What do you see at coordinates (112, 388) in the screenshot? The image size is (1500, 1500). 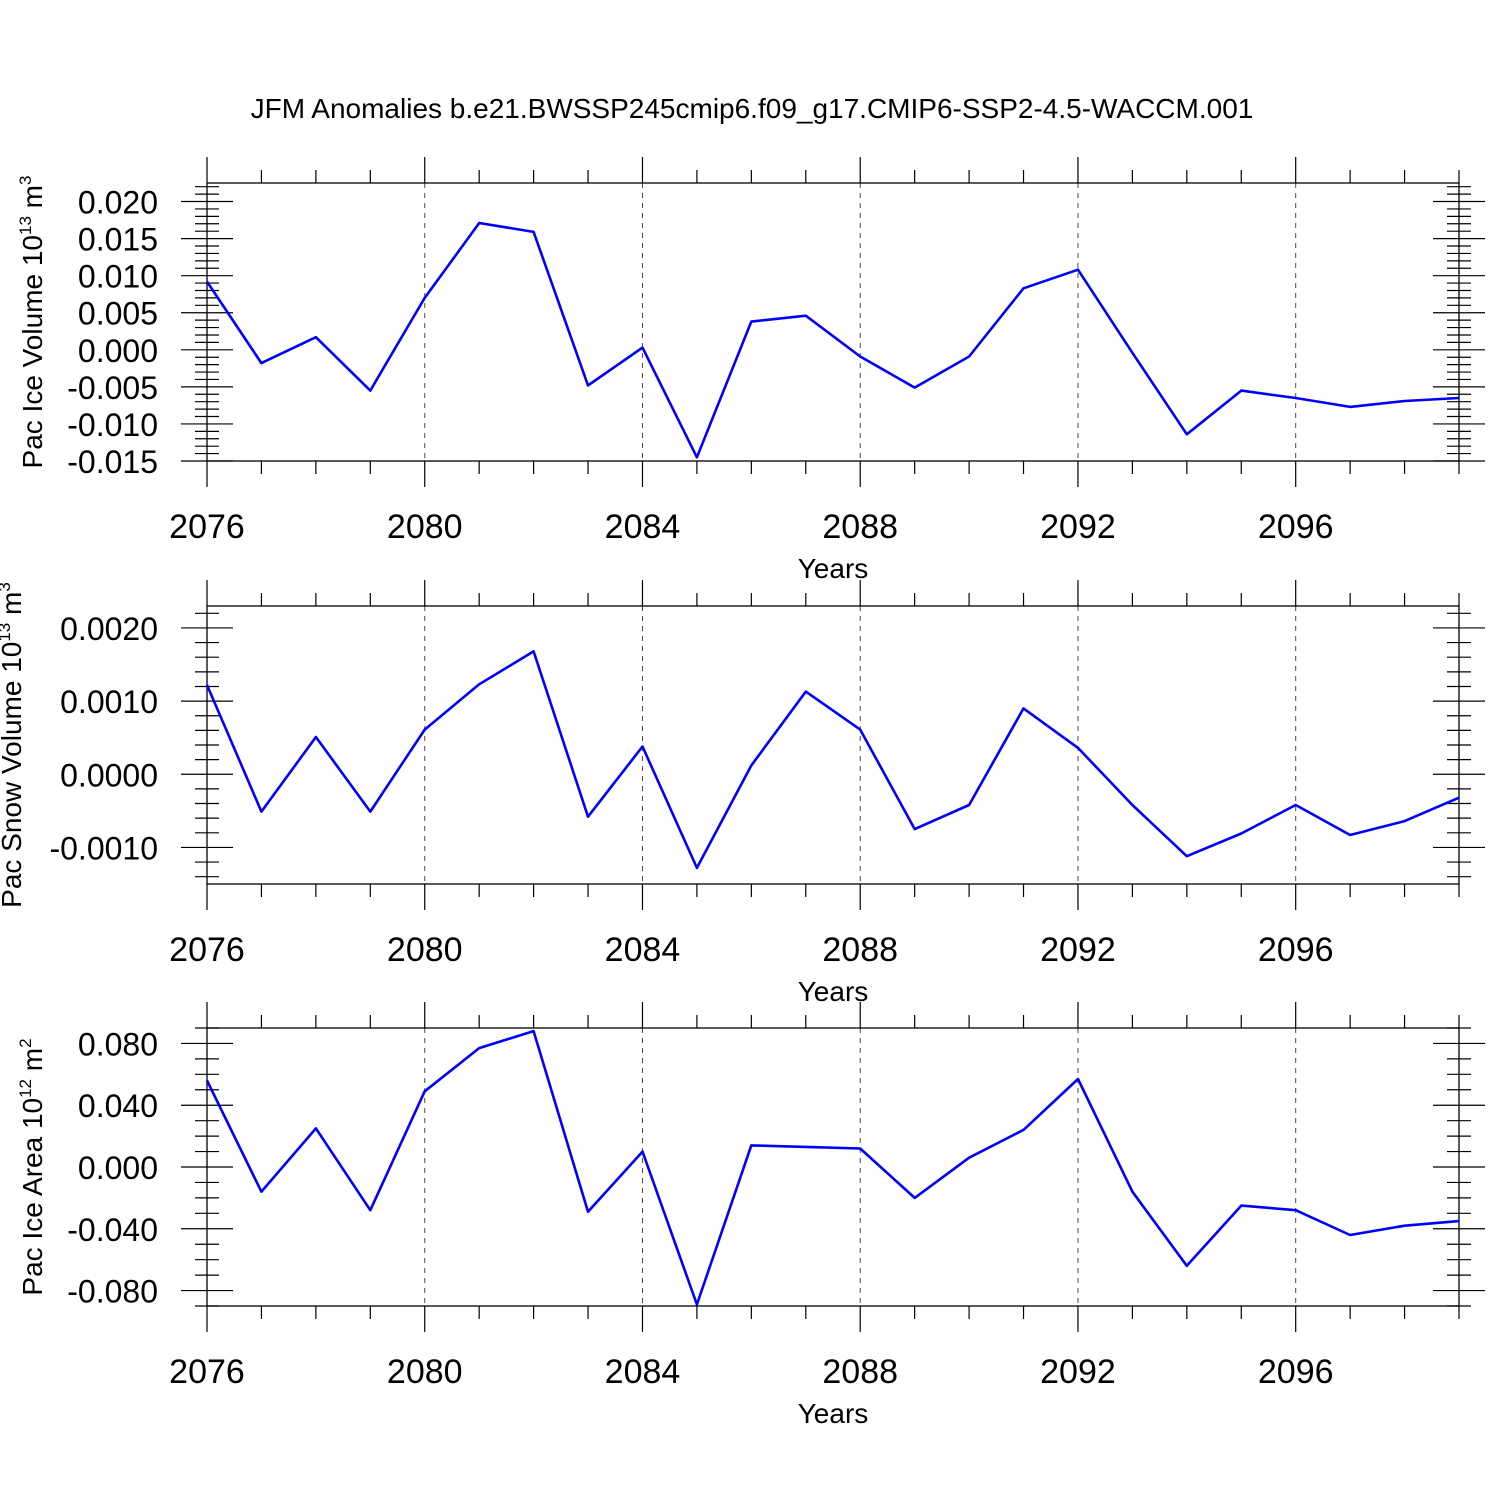 I see `y-tick-label: -0.005` at bounding box center [112, 388].